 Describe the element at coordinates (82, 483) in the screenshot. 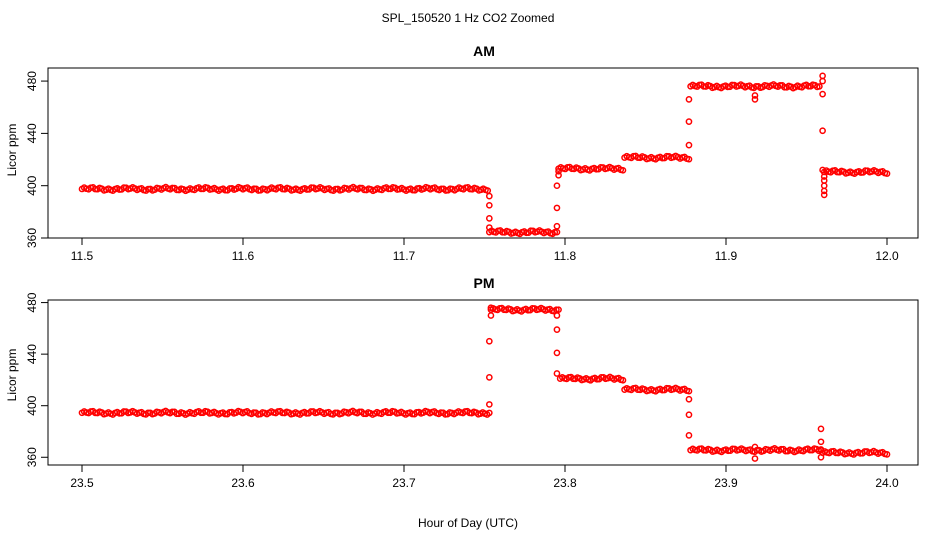

I see `x-tick-label-pm: 23.5` at that location.